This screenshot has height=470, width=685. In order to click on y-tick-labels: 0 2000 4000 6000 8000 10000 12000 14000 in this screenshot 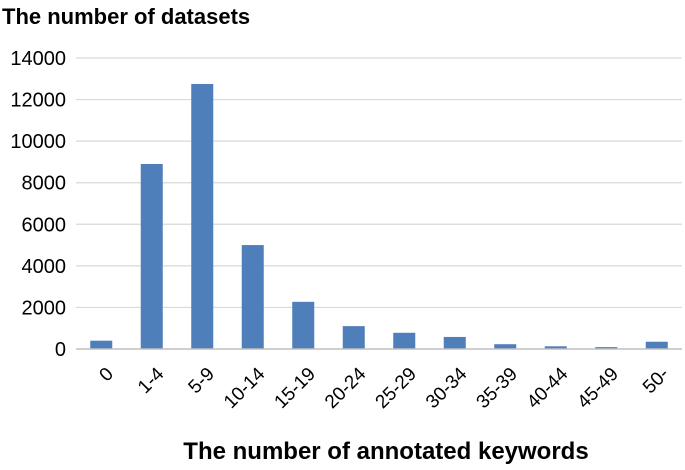, I will do `click(38, 204)`.